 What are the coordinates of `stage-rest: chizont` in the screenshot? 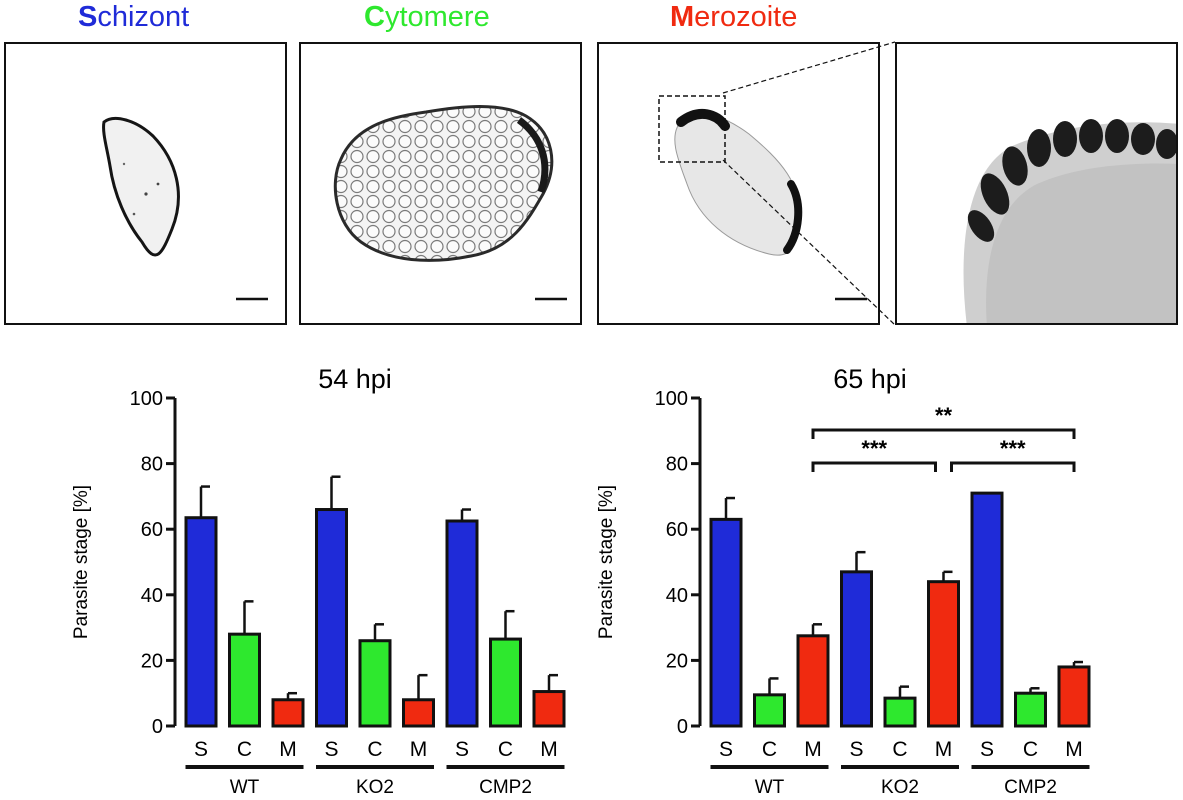 It's located at (143, 17).